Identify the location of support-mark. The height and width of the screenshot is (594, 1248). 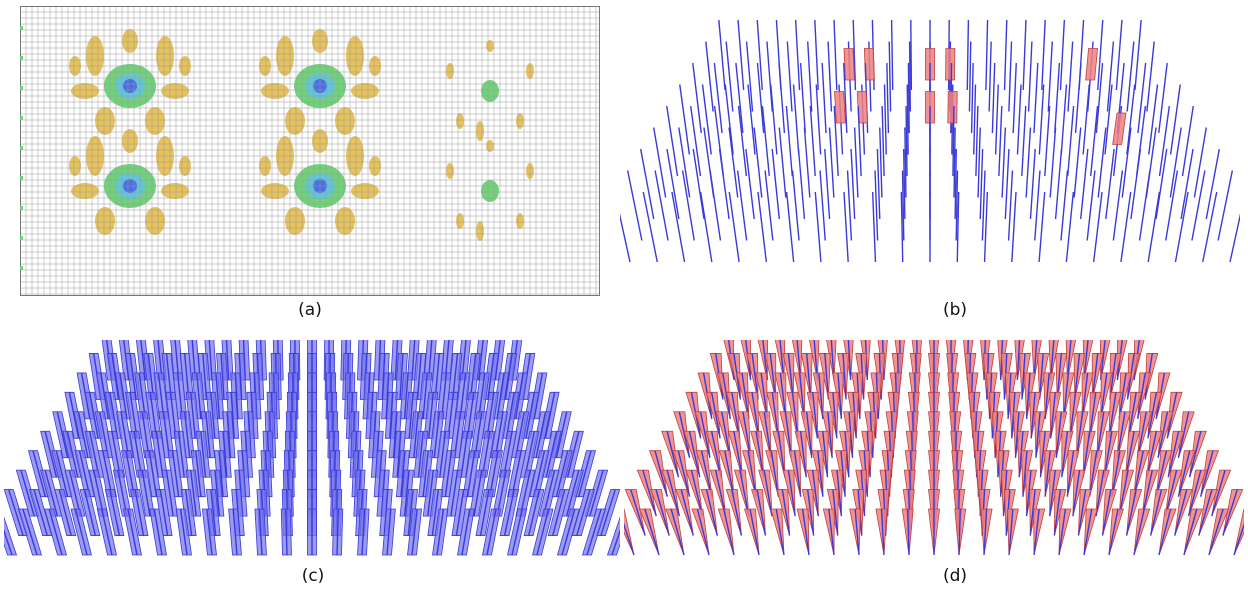
(21, 118).